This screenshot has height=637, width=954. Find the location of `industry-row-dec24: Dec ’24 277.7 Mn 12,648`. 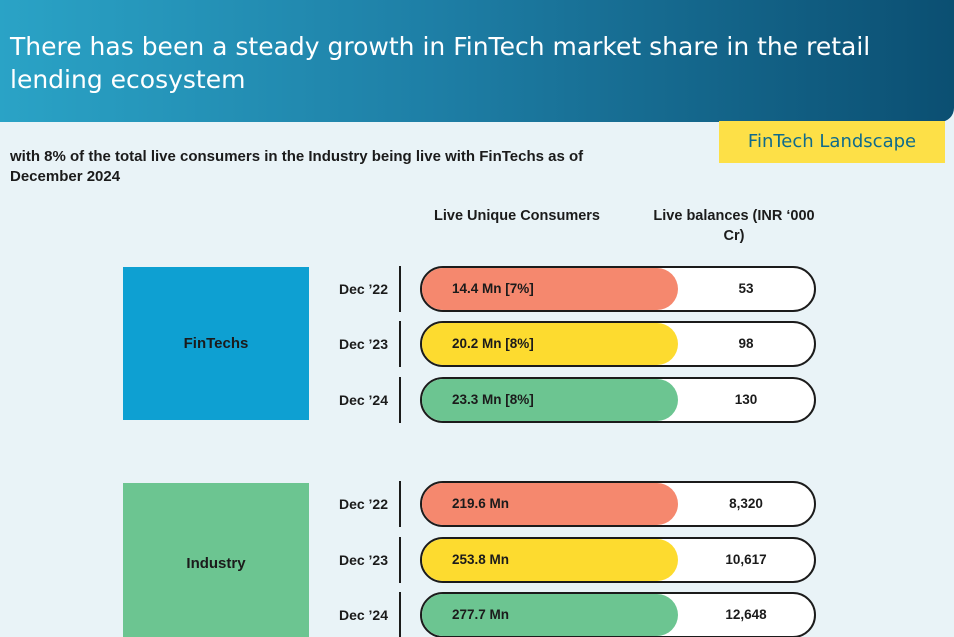

industry-row-dec24: Dec ’24 277.7 Mn 12,648 is located at coordinates (575, 614).